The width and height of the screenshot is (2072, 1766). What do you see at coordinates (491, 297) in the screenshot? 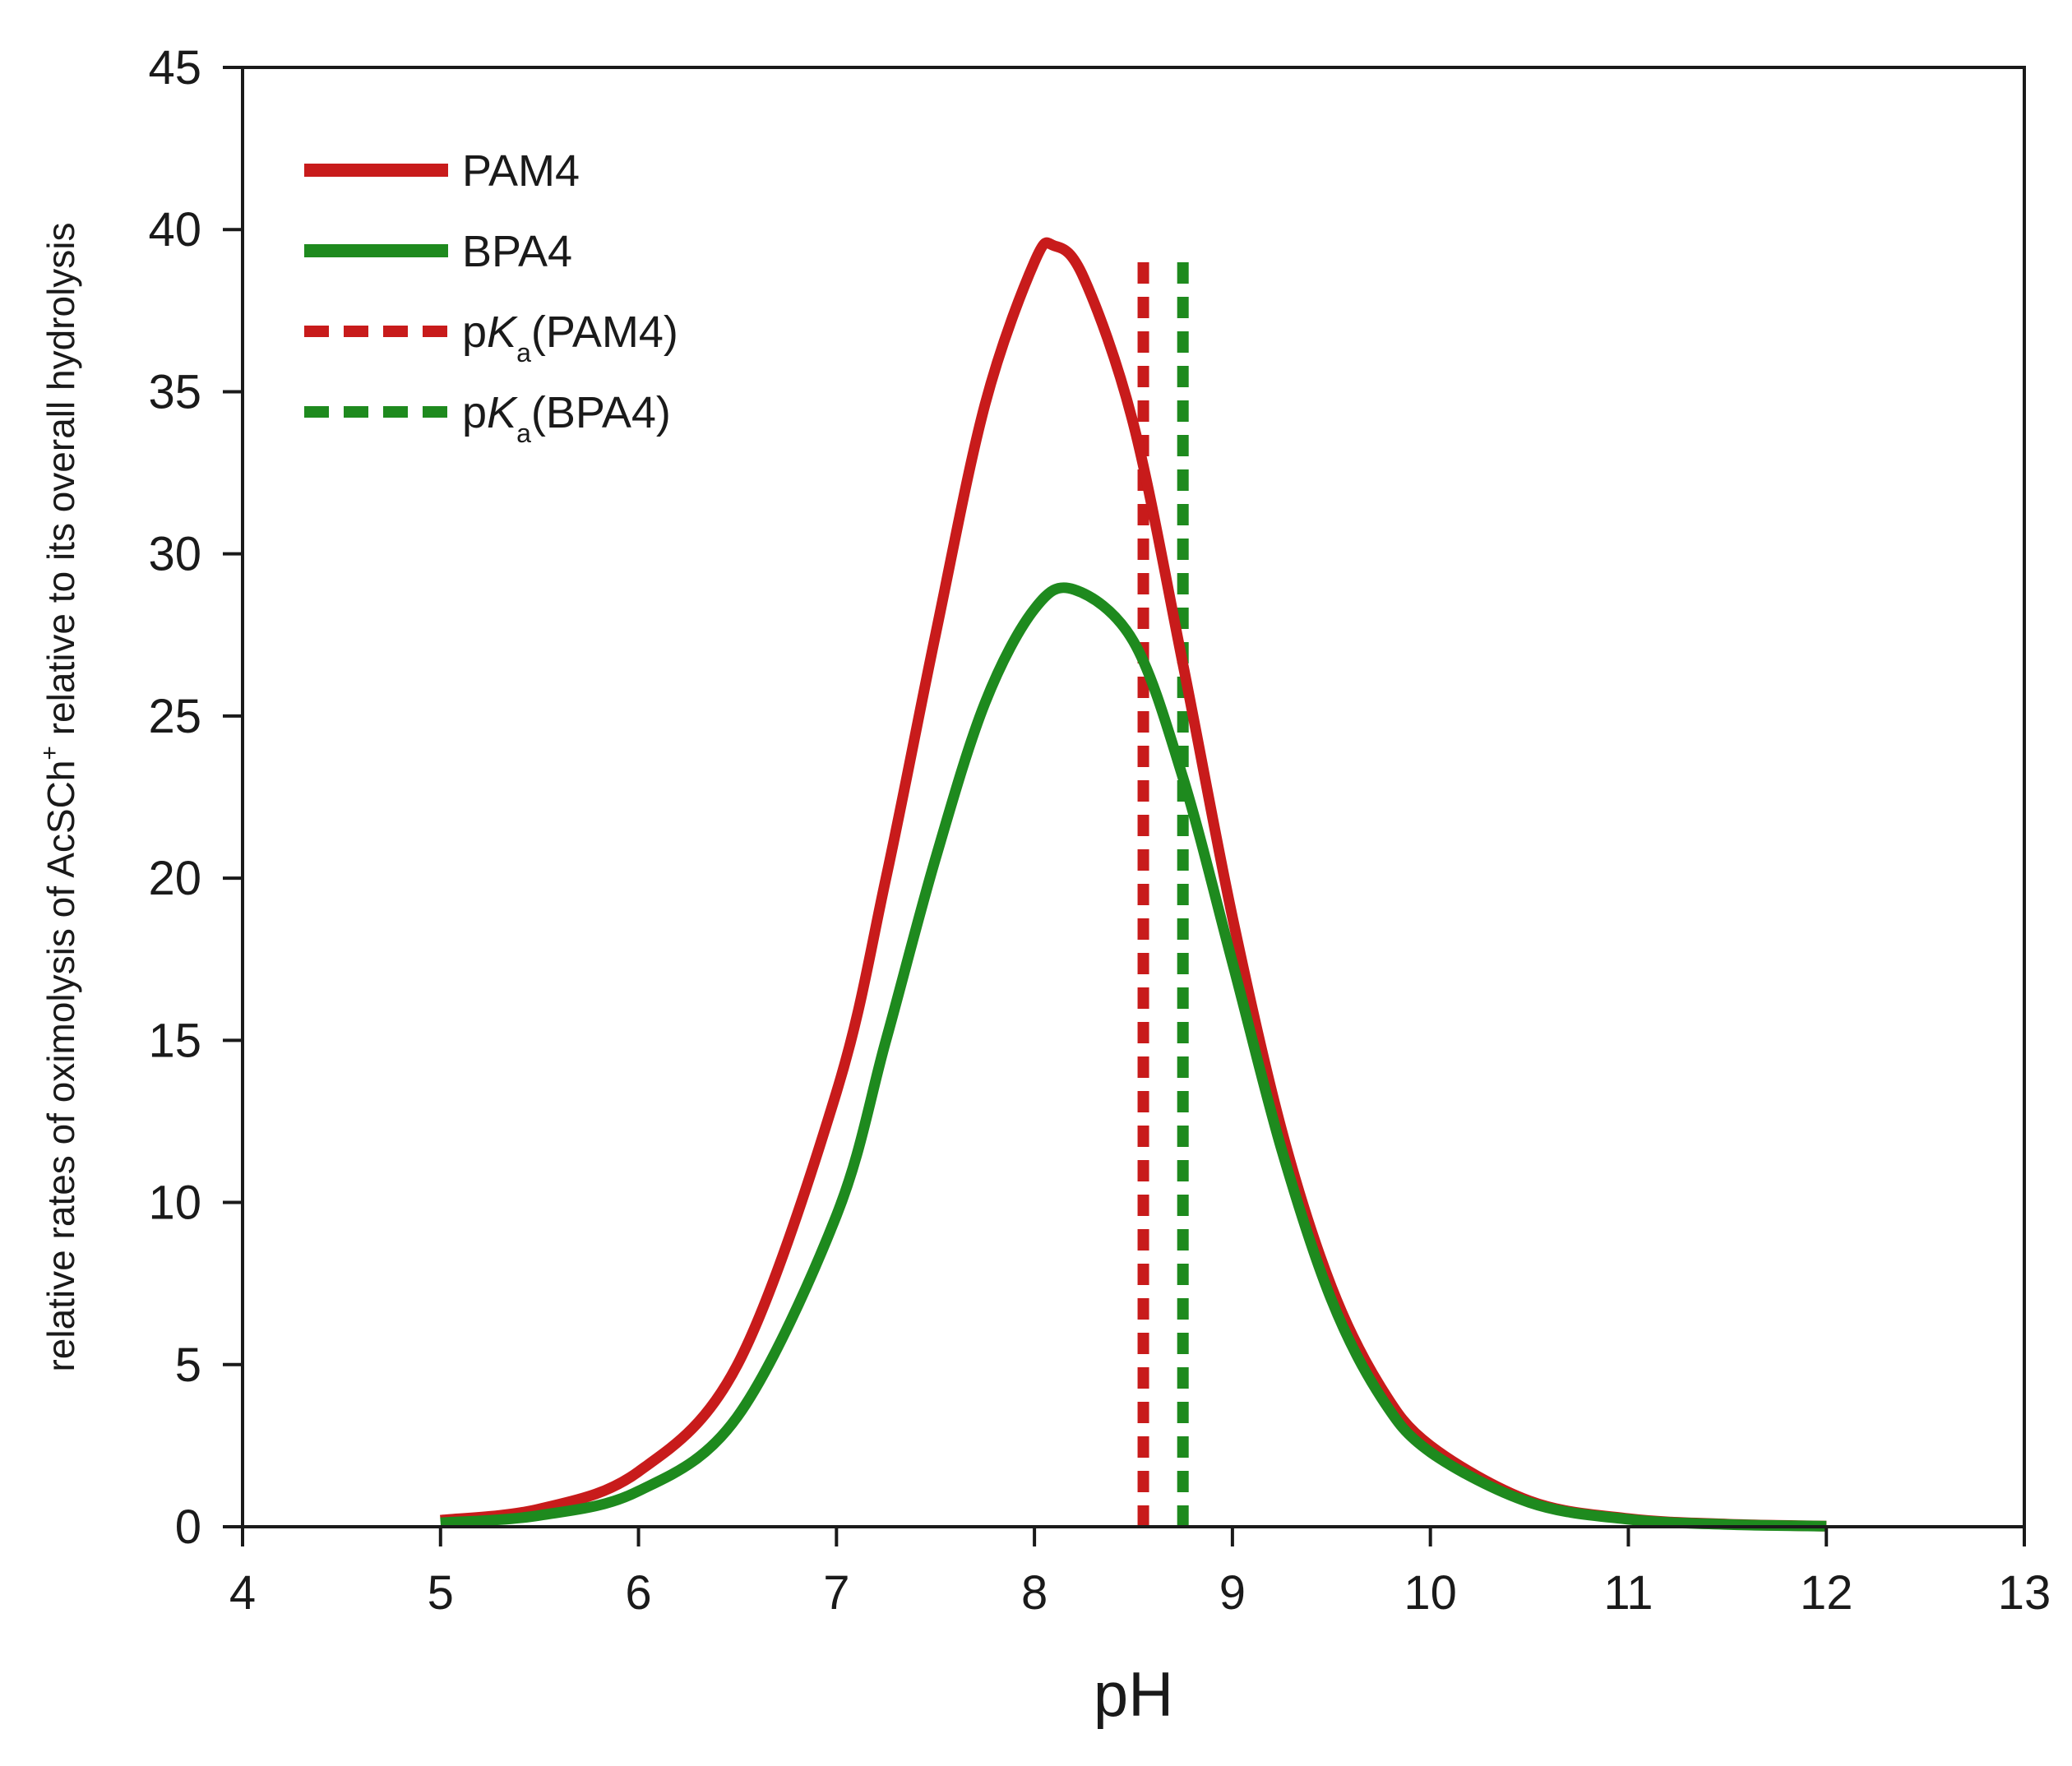
I see `legend: PAM4 BPA4 pKa(PAM4) pKa(BPA4)` at bounding box center [491, 297].